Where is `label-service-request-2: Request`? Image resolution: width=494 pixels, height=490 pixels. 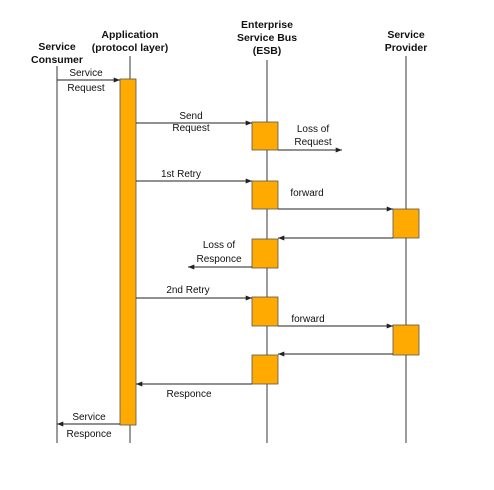 label-service-request-2: Request is located at coordinates (85, 88).